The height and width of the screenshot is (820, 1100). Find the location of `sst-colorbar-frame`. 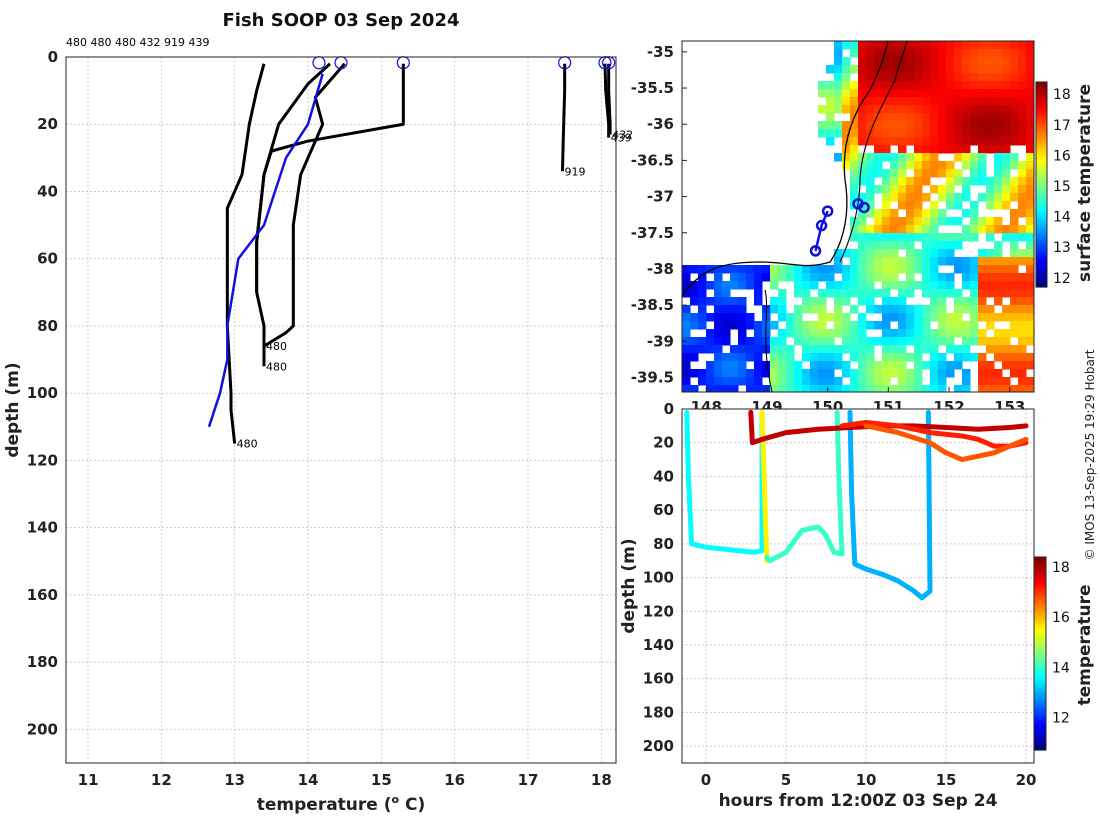

sst-colorbar-frame is located at coordinates (1041, 184).